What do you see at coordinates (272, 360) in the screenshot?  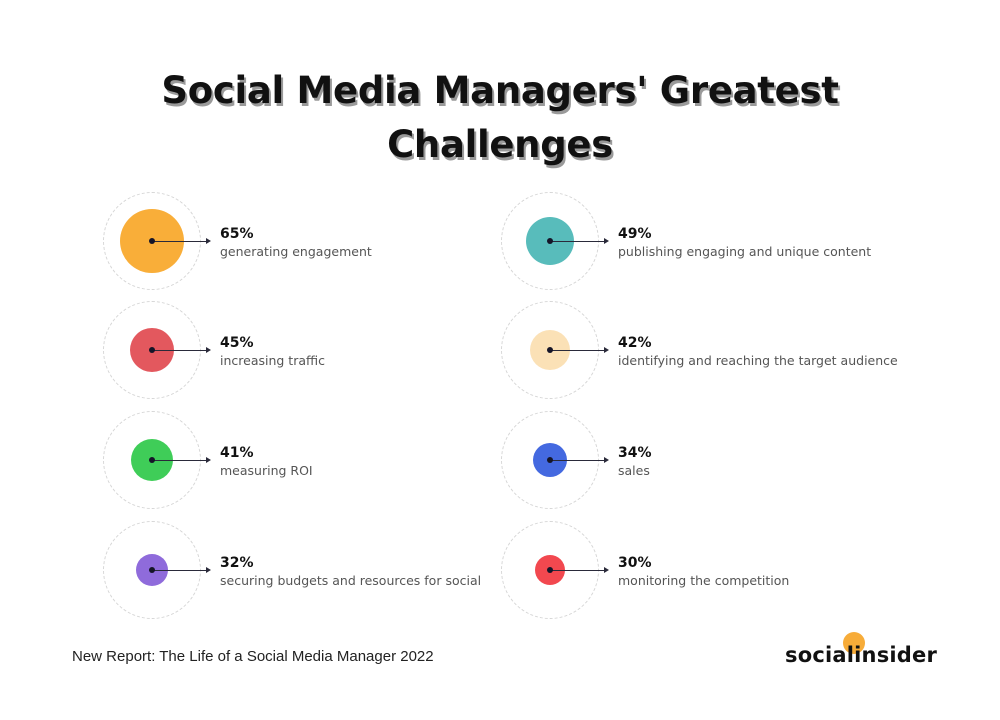 I see `challenge-label: increasing traffic` at bounding box center [272, 360].